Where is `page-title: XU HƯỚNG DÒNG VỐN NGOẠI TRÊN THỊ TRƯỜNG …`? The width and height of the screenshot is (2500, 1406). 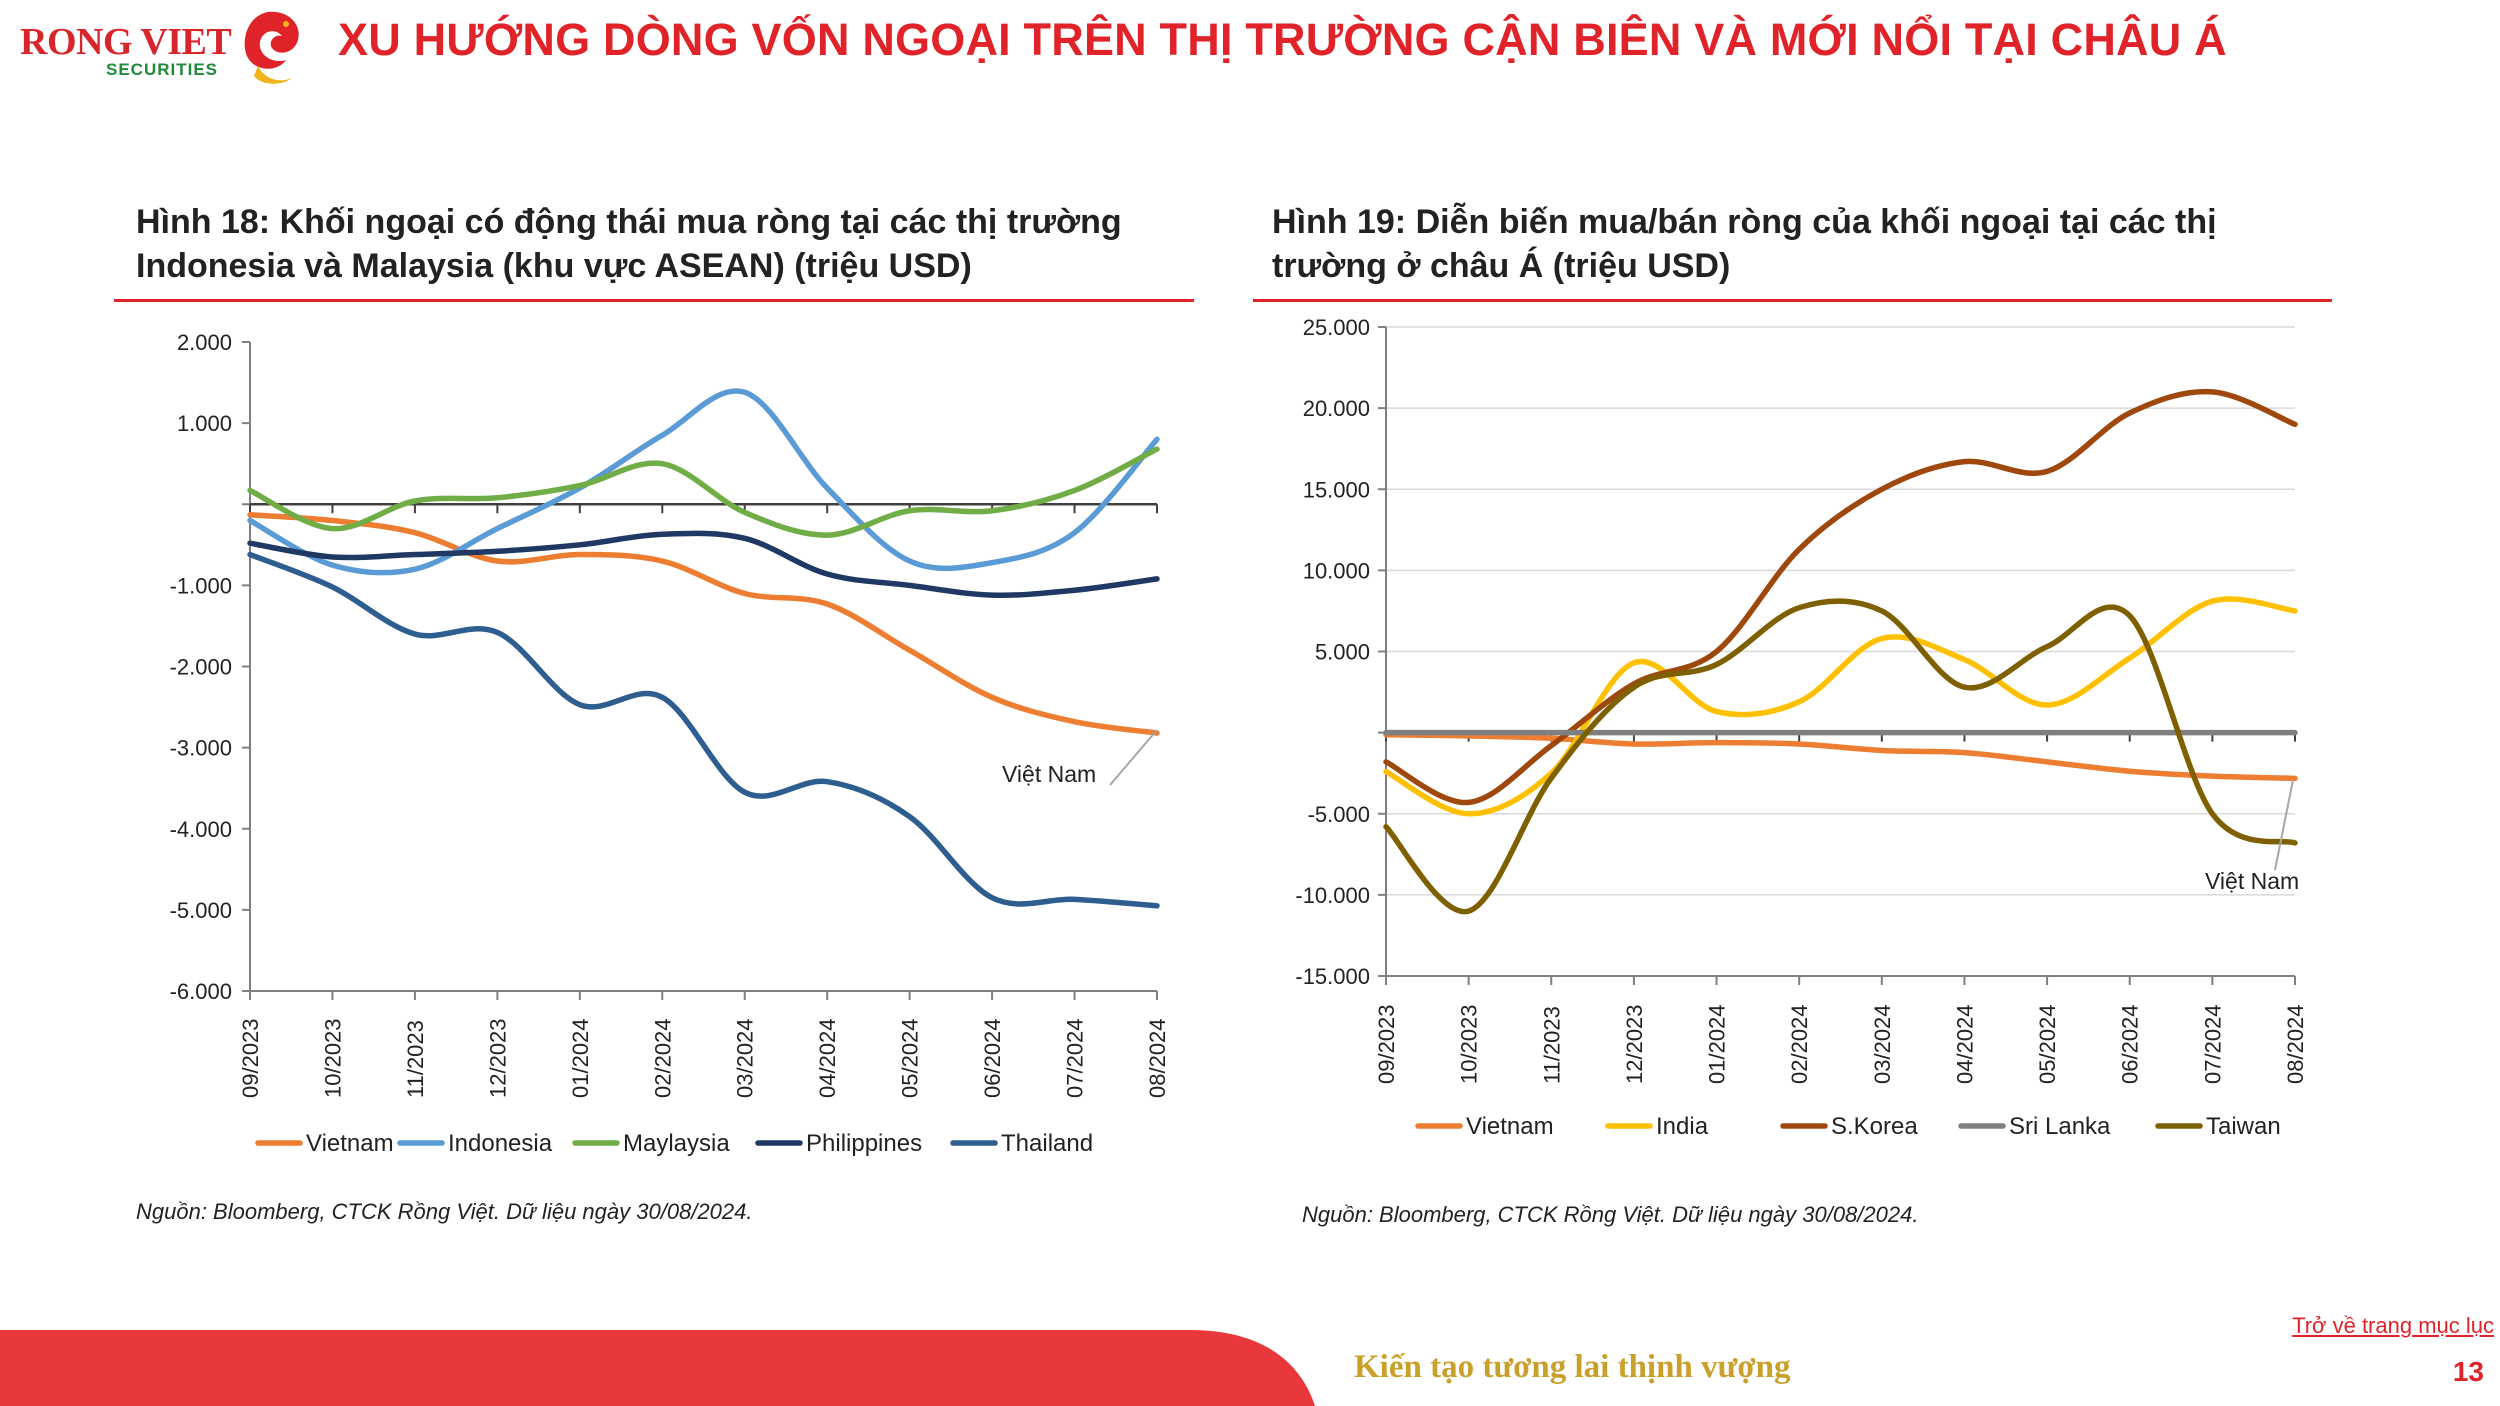 page-title: XU HƯỚNG DÒNG VỐN NGOẠI TRÊN THỊ TRƯỜNG … is located at coordinates (1282, 39).